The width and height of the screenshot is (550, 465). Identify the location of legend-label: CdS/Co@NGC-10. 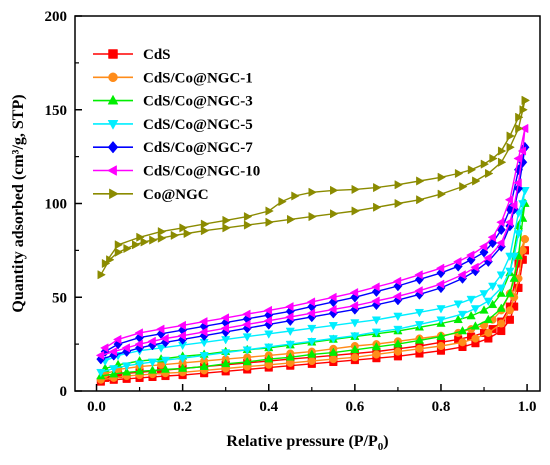
(201, 172).